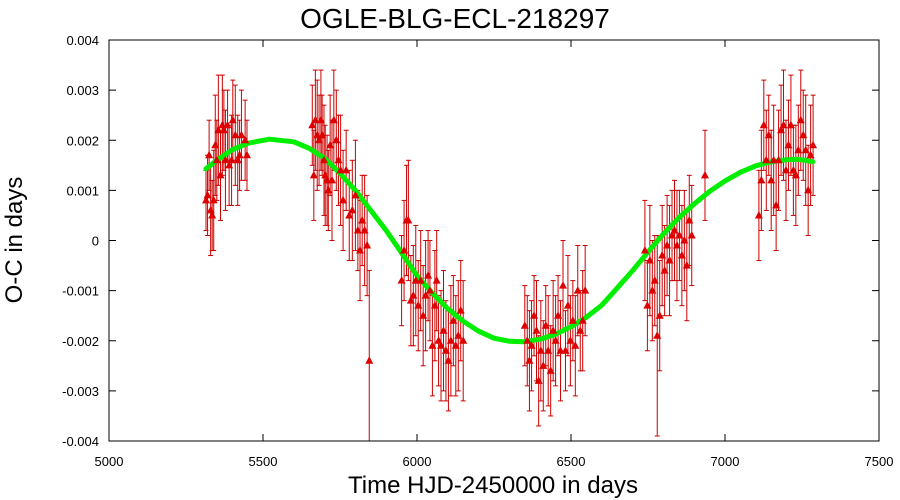 This screenshot has width=900, height=500. Describe the element at coordinates (80, 391) in the screenshot. I see `y-tick-label: -0.003` at that location.